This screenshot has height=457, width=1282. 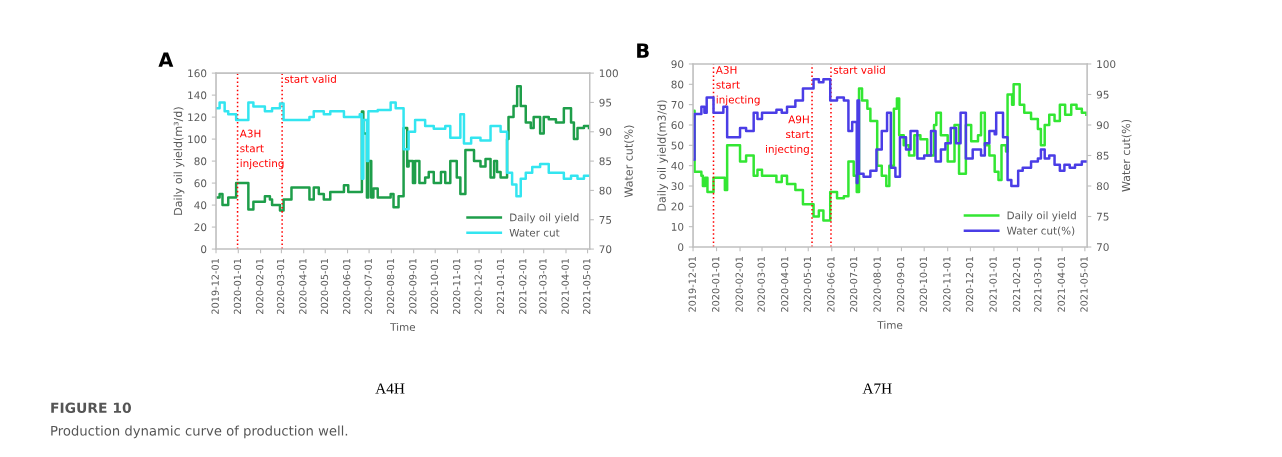 I want to click on y-tick-label: 120, so click(x=197, y=117).